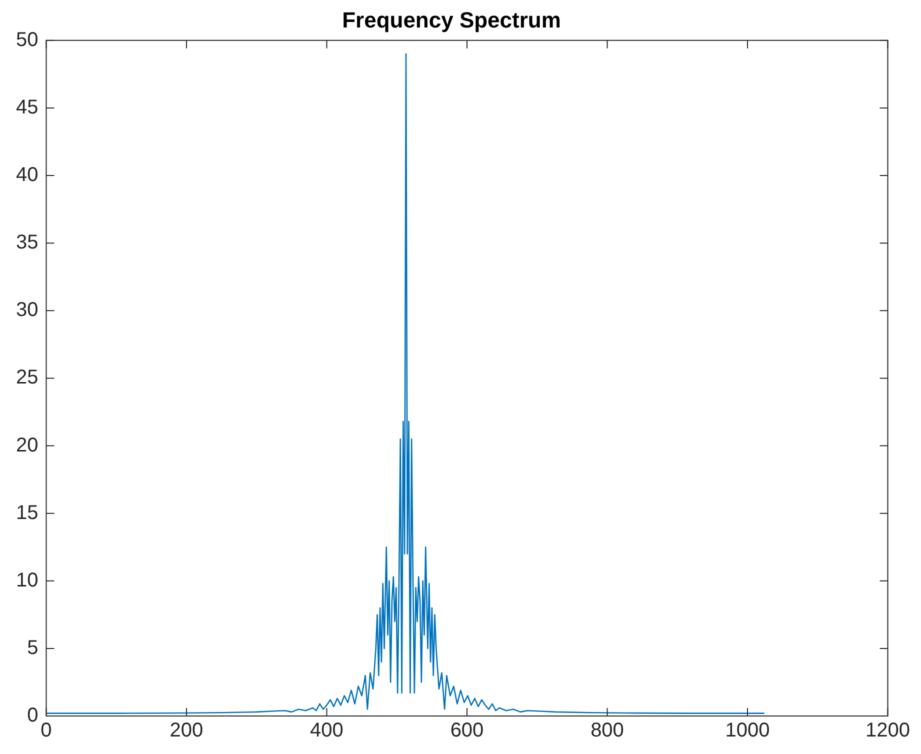 The height and width of the screenshot is (754, 921). What do you see at coordinates (27, 377) in the screenshot?
I see `y-tick-label: 25` at bounding box center [27, 377].